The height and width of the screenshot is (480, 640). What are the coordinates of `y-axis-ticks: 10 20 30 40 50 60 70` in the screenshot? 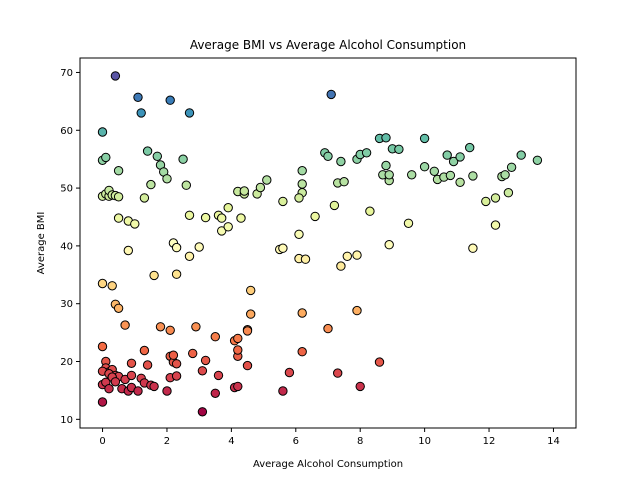 It's located at (70, 247).